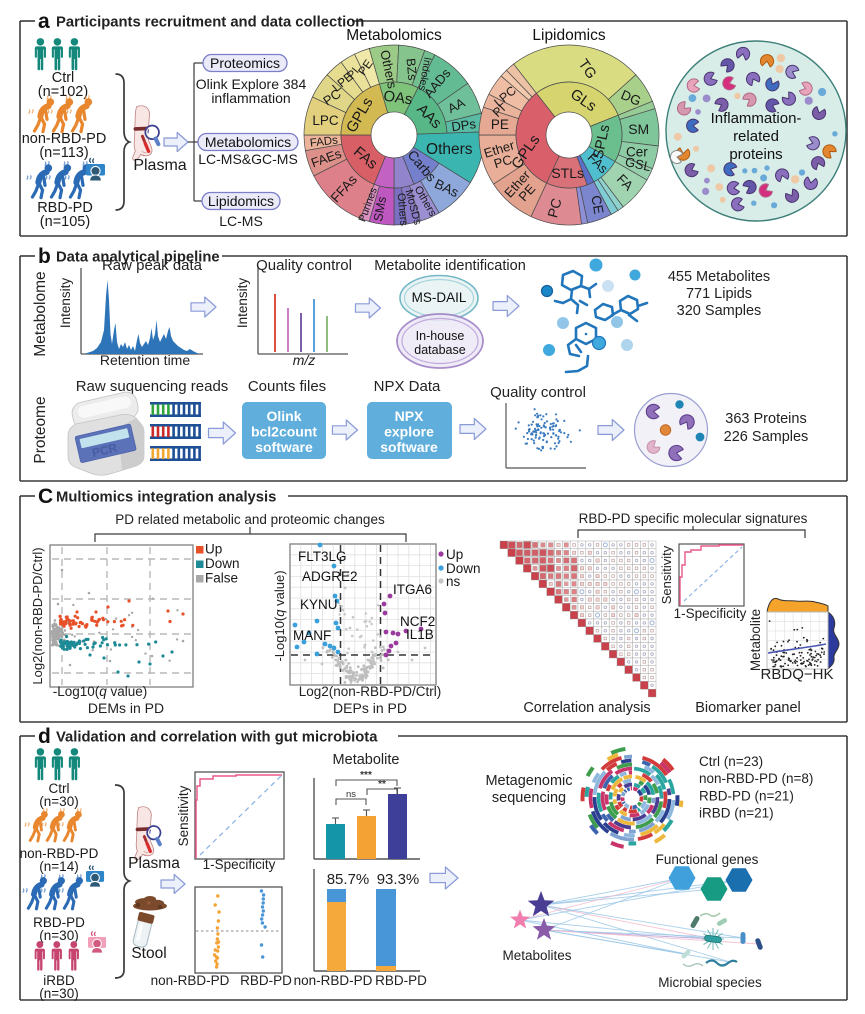  I want to click on svg-text: C, so click(45, 496).